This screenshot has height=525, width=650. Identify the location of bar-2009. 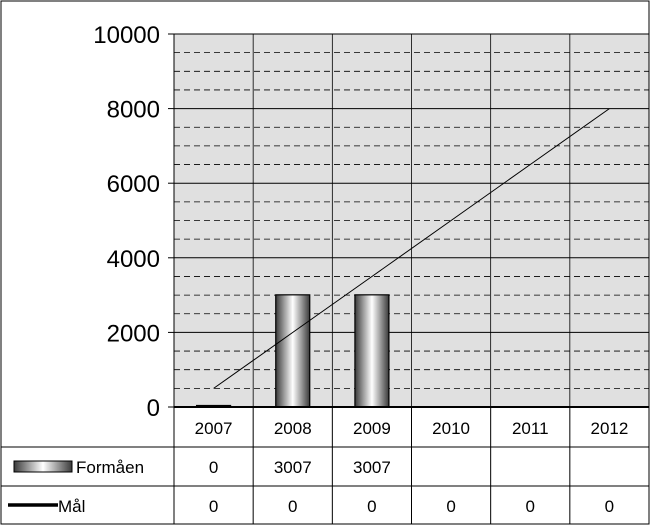
(372, 351).